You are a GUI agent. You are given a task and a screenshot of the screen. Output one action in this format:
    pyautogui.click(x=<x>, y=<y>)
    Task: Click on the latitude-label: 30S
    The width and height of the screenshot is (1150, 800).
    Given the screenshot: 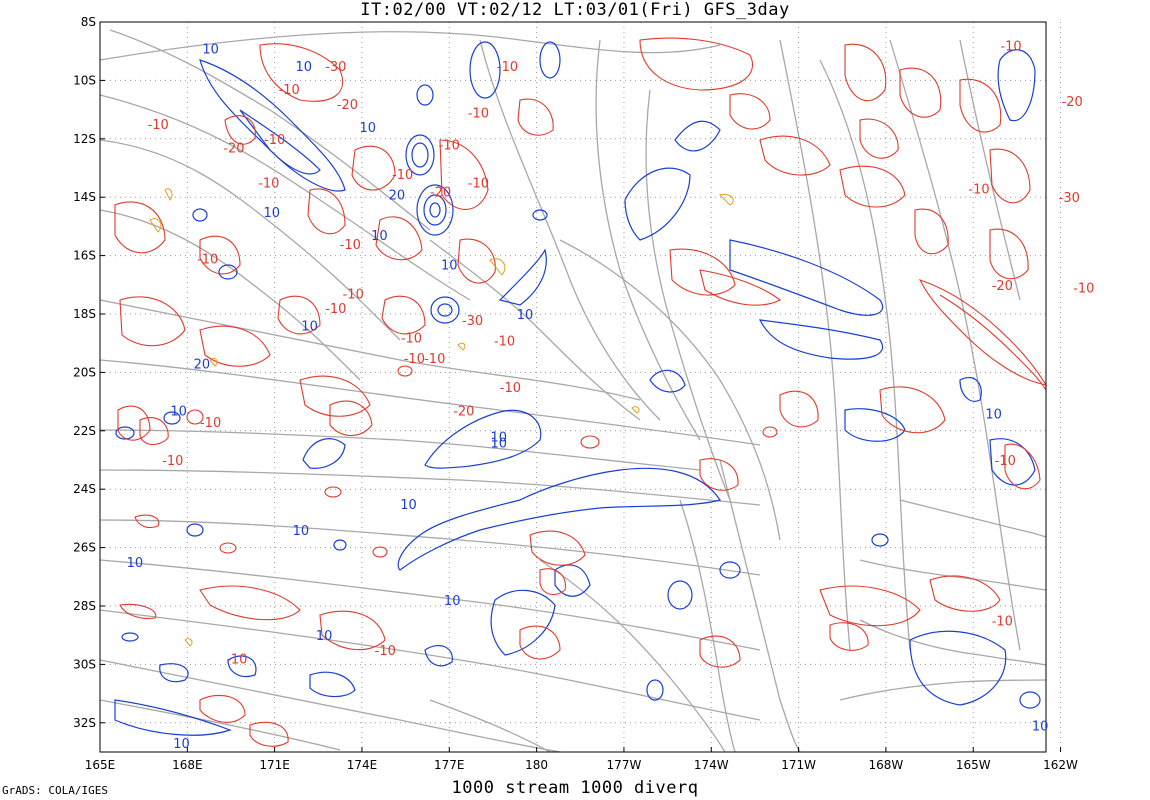 What is the action you would take?
    pyautogui.click(x=84, y=664)
    